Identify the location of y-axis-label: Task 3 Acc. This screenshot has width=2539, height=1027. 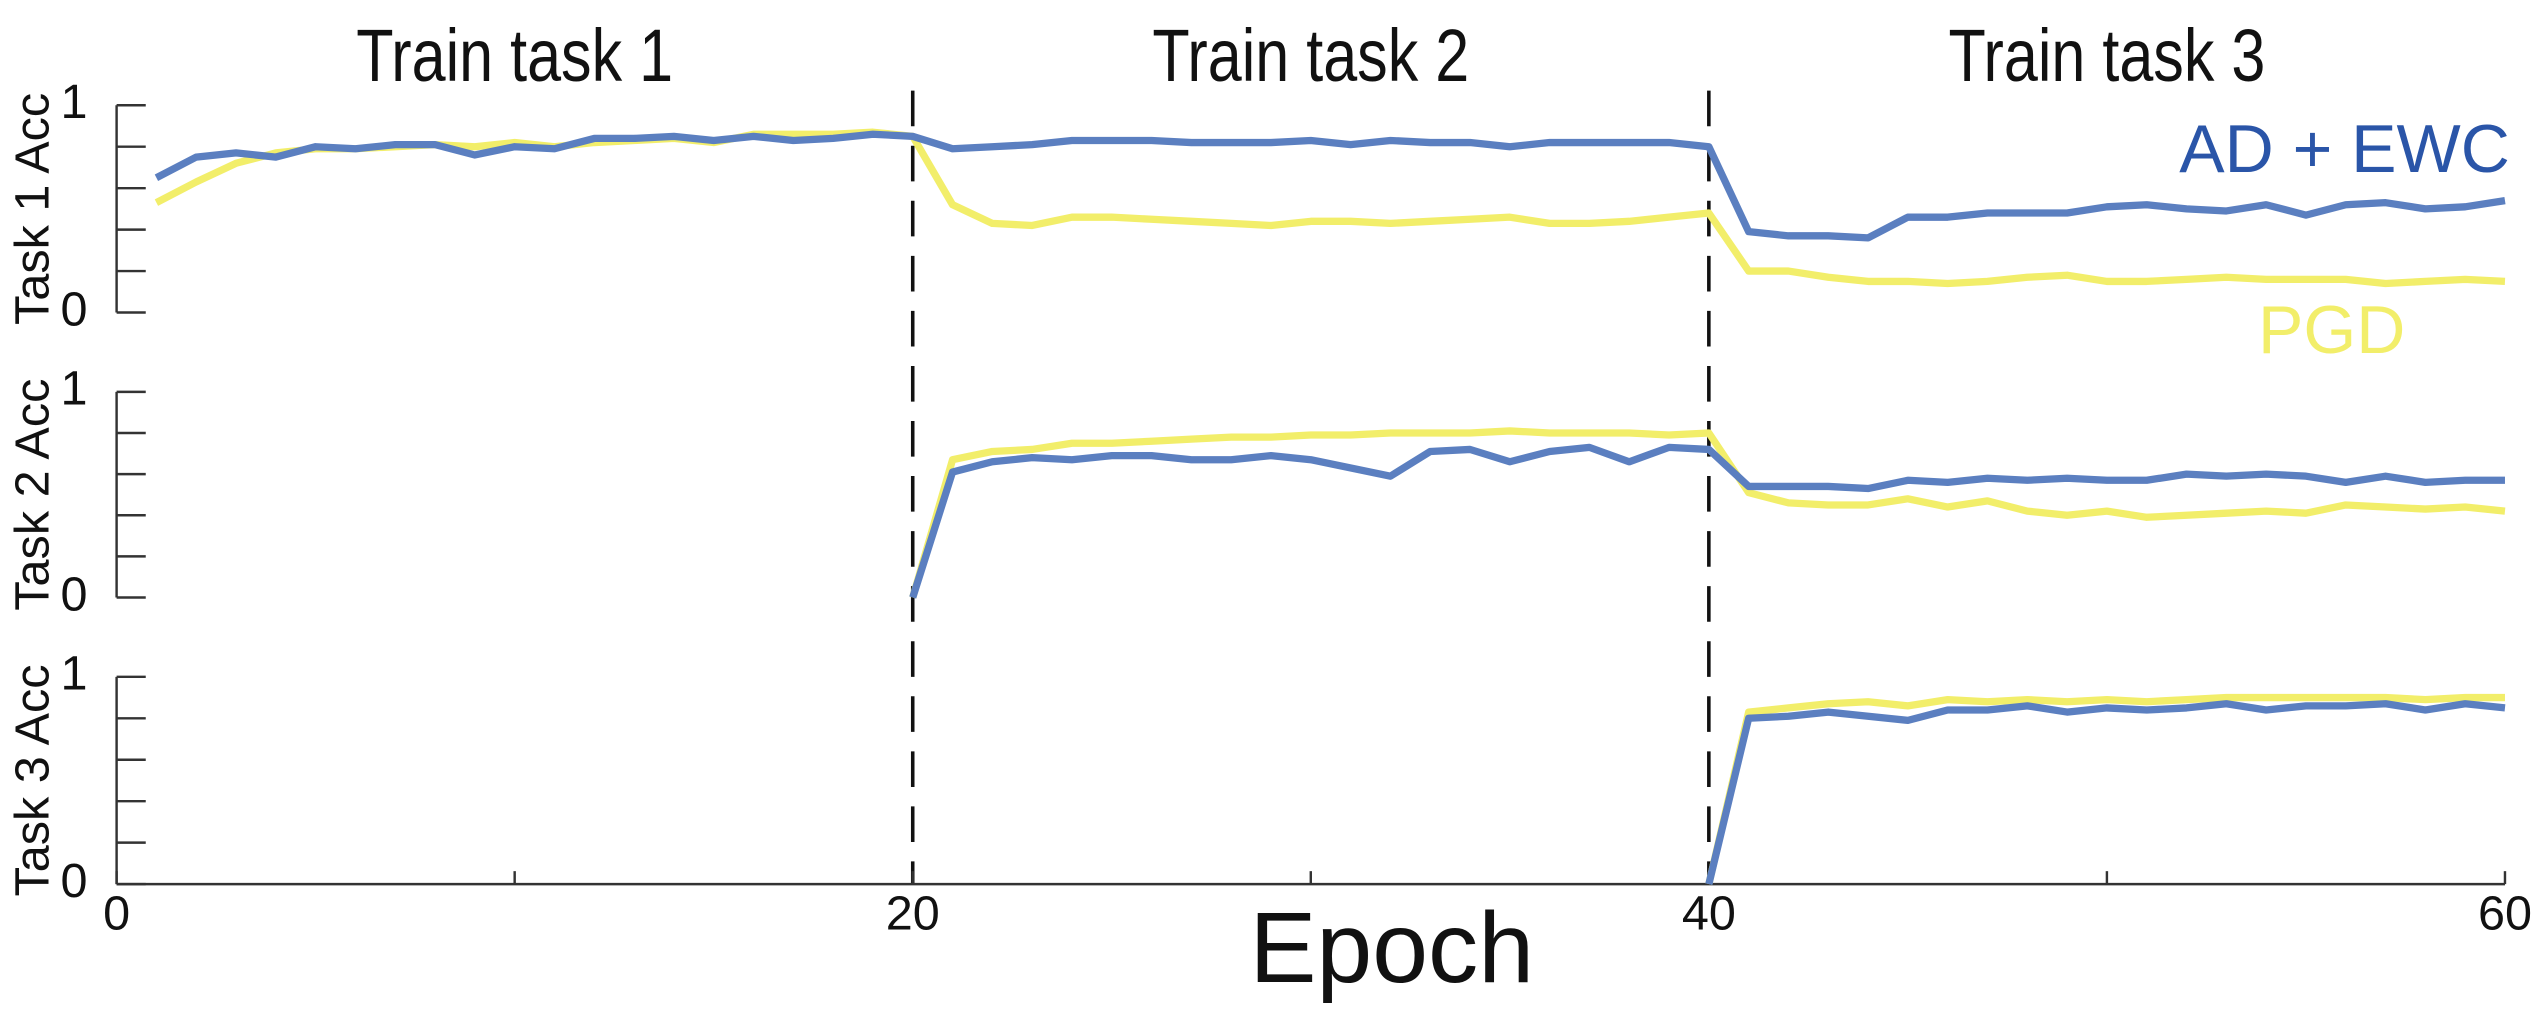
(32, 780).